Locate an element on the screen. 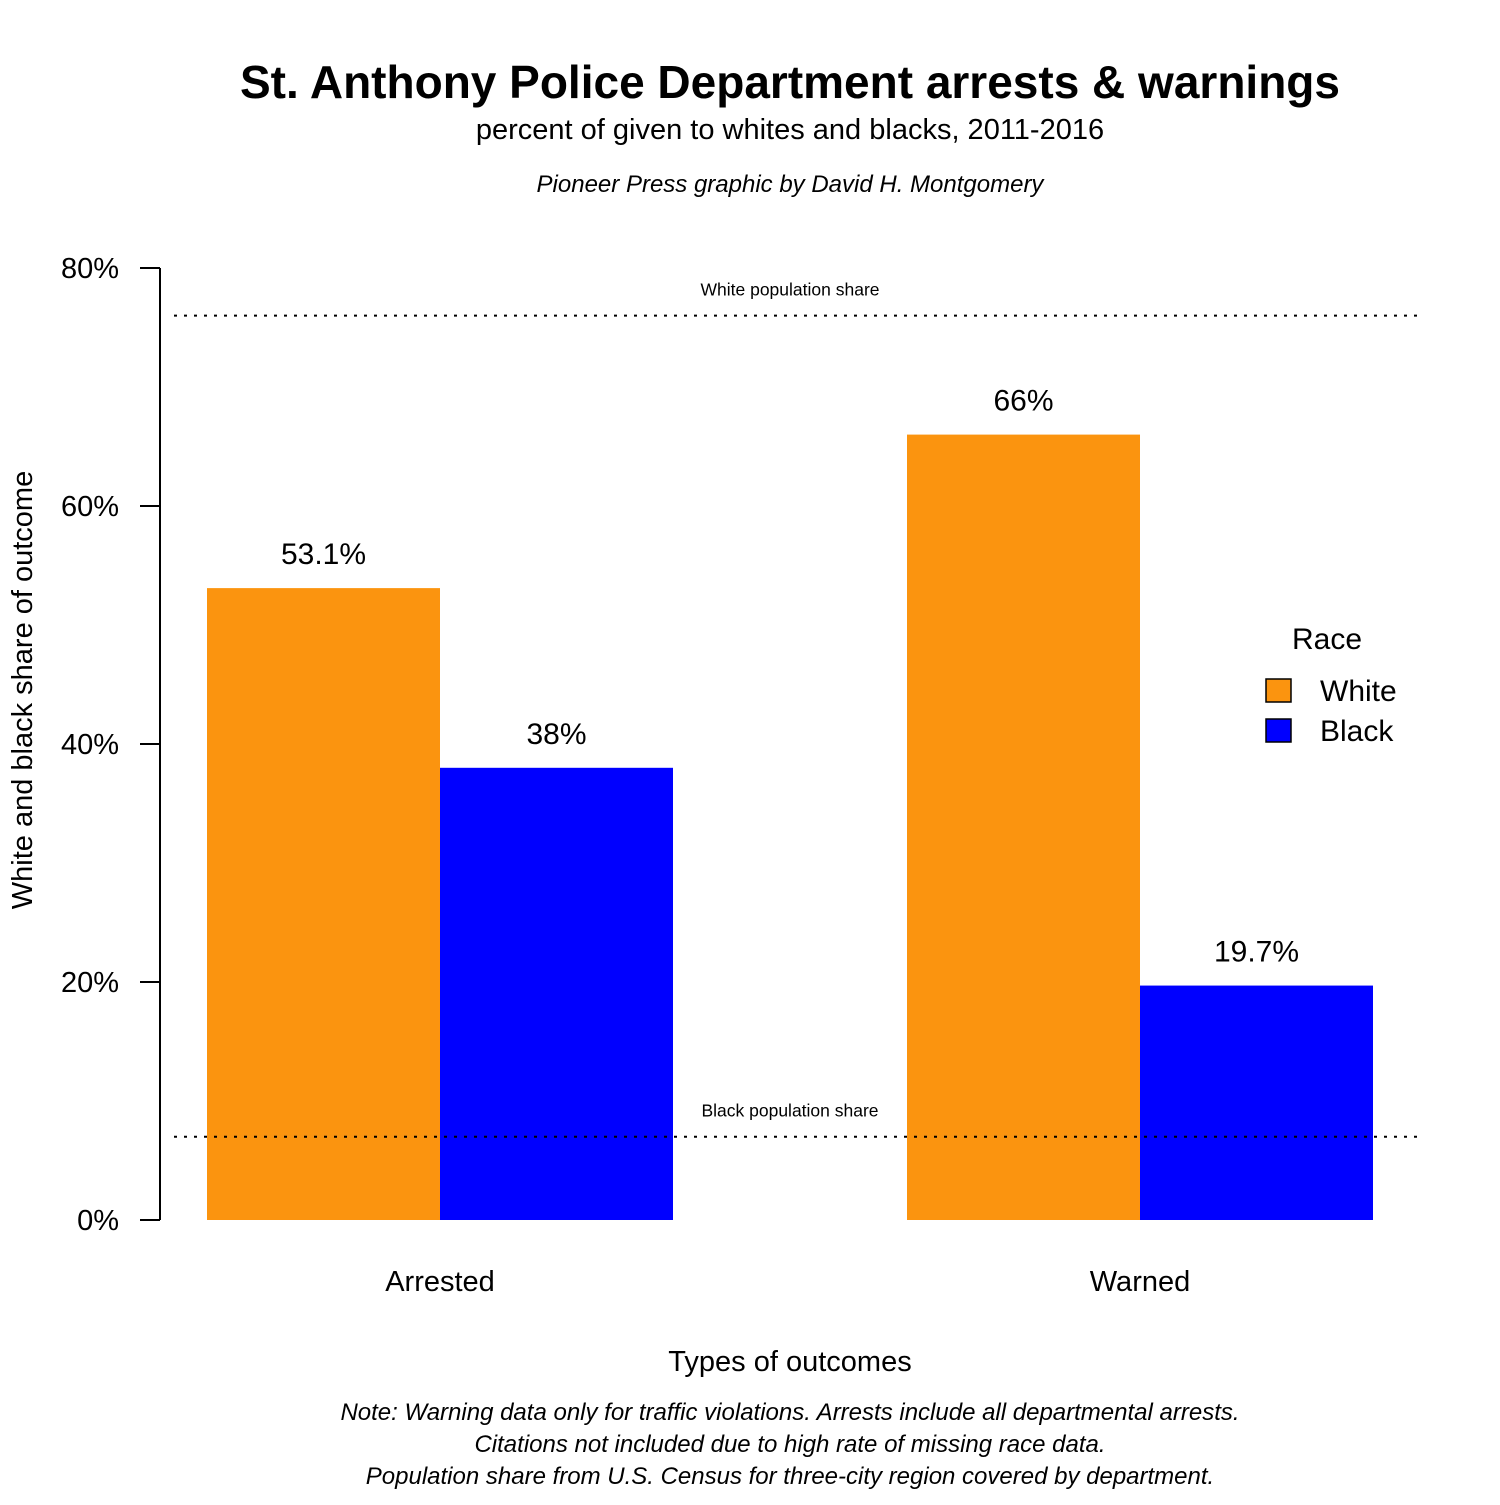 This screenshot has height=1505, width=1500. bar-warned-black is located at coordinates (1256, 1102).